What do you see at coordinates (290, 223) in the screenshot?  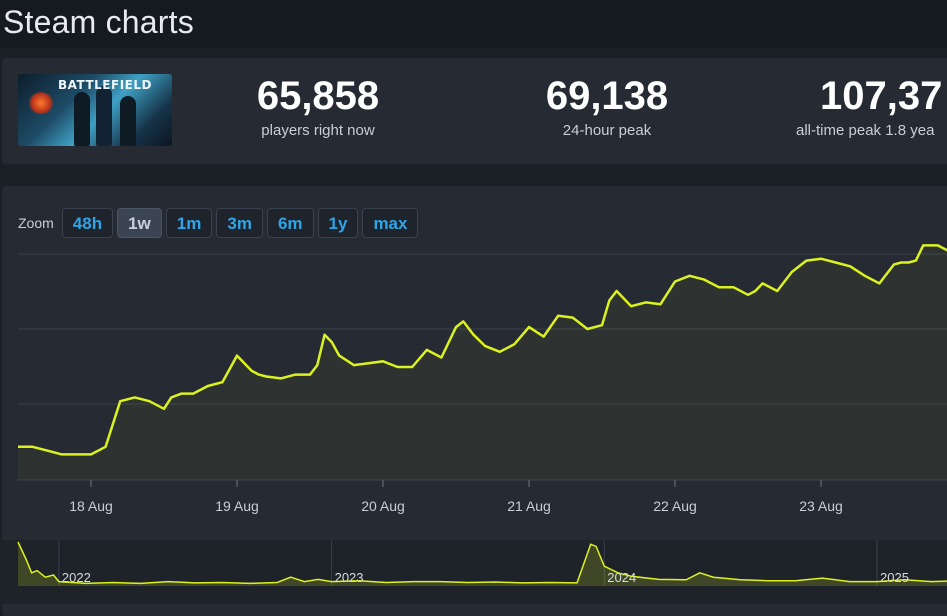 I see `zoom-6m-button: 6m` at bounding box center [290, 223].